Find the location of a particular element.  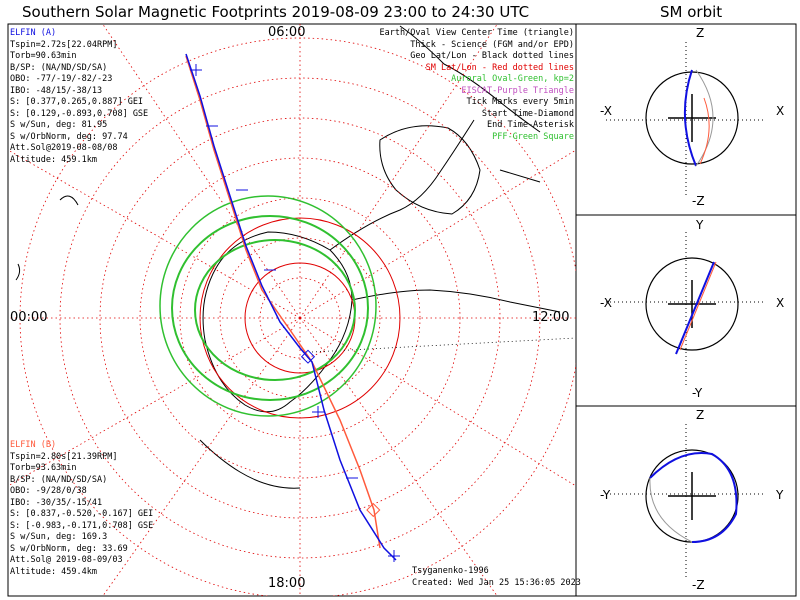

legend-item: SM Lat/Lon - Red dotted lines is located at coordinates (499, 67).